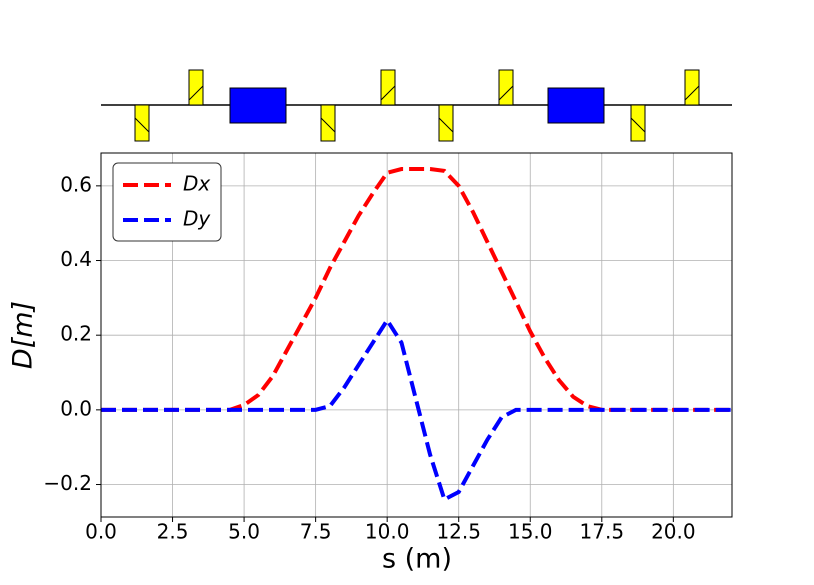 The height and width of the screenshot is (585, 814). What do you see at coordinates (76, 184) in the screenshot?
I see `y-tick-label: 0.6` at bounding box center [76, 184].